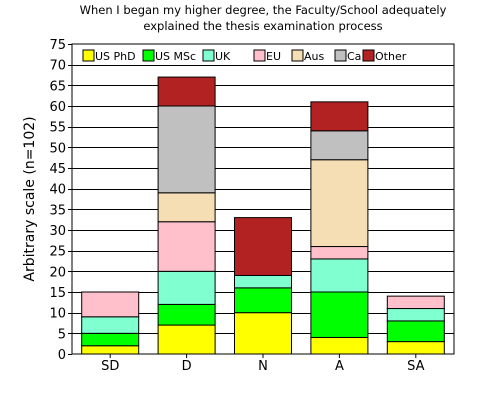  I want to click on y-axis-title: Arbitrary scale (n=102), so click(30, 198).